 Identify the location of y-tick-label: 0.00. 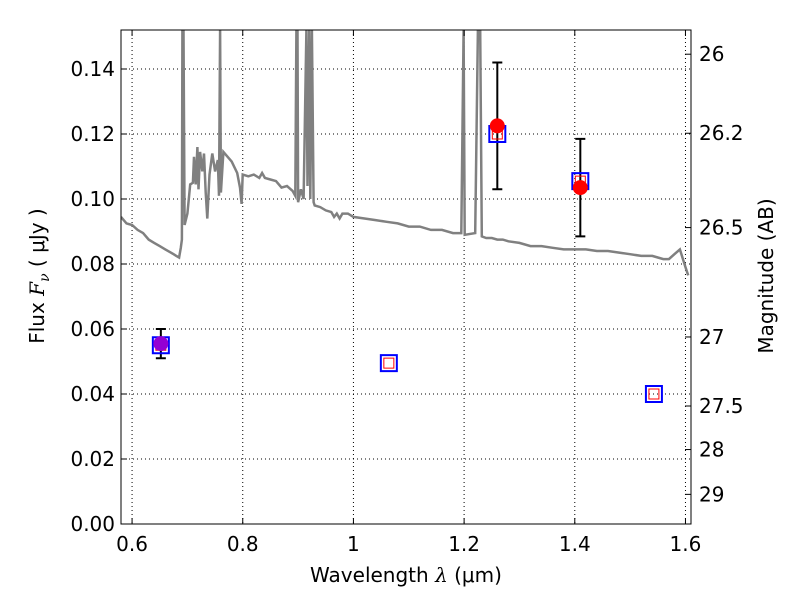
(92, 524).